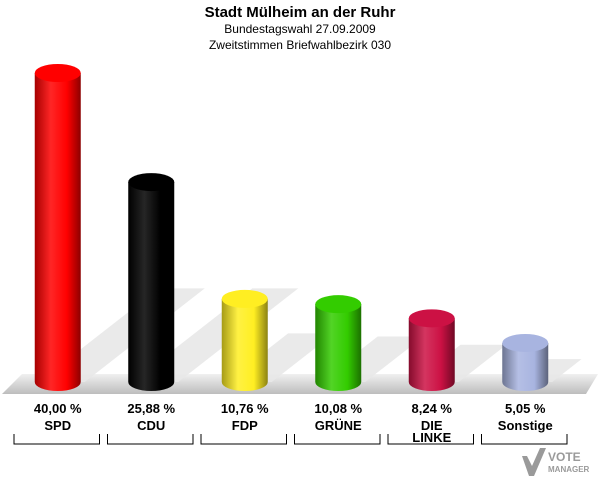  What do you see at coordinates (245, 425) in the screenshot?
I see `category-label: FDP` at bounding box center [245, 425].